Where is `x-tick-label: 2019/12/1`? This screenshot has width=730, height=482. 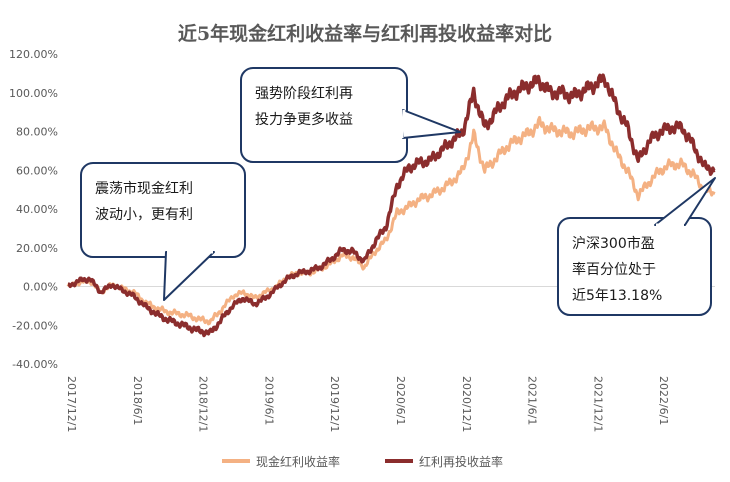
x-tick-label: 2019/12/1 is located at coordinates (334, 404).